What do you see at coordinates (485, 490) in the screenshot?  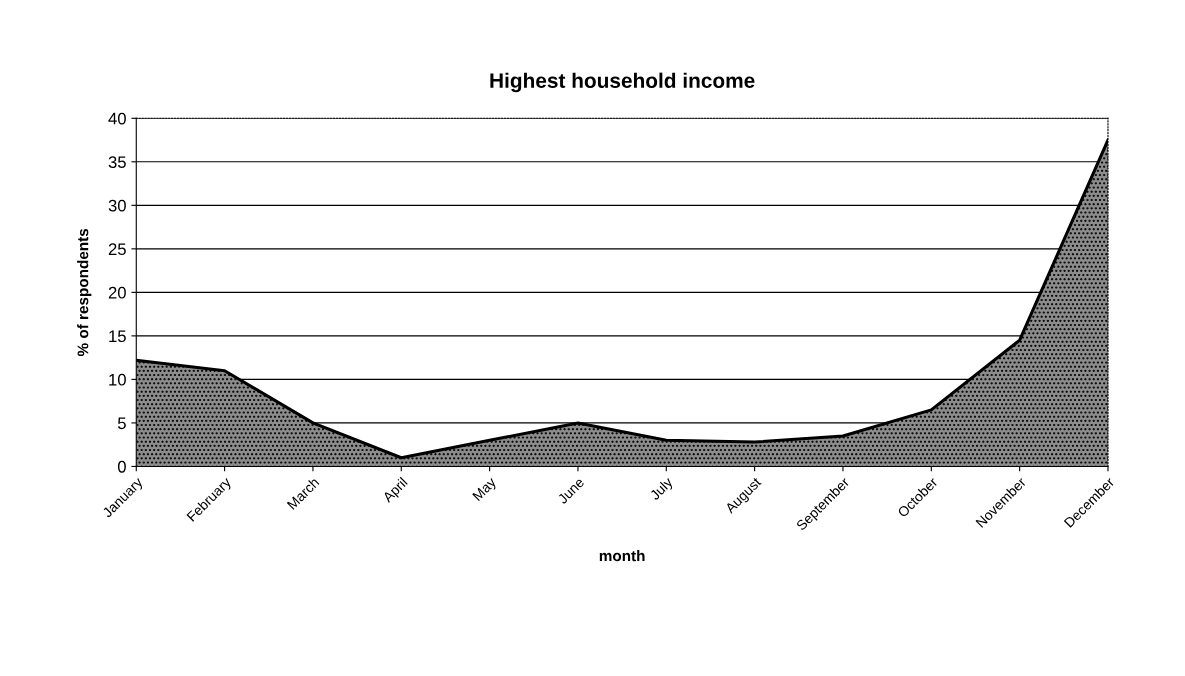 I see `x-tick-label: May` at bounding box center [485, 490].